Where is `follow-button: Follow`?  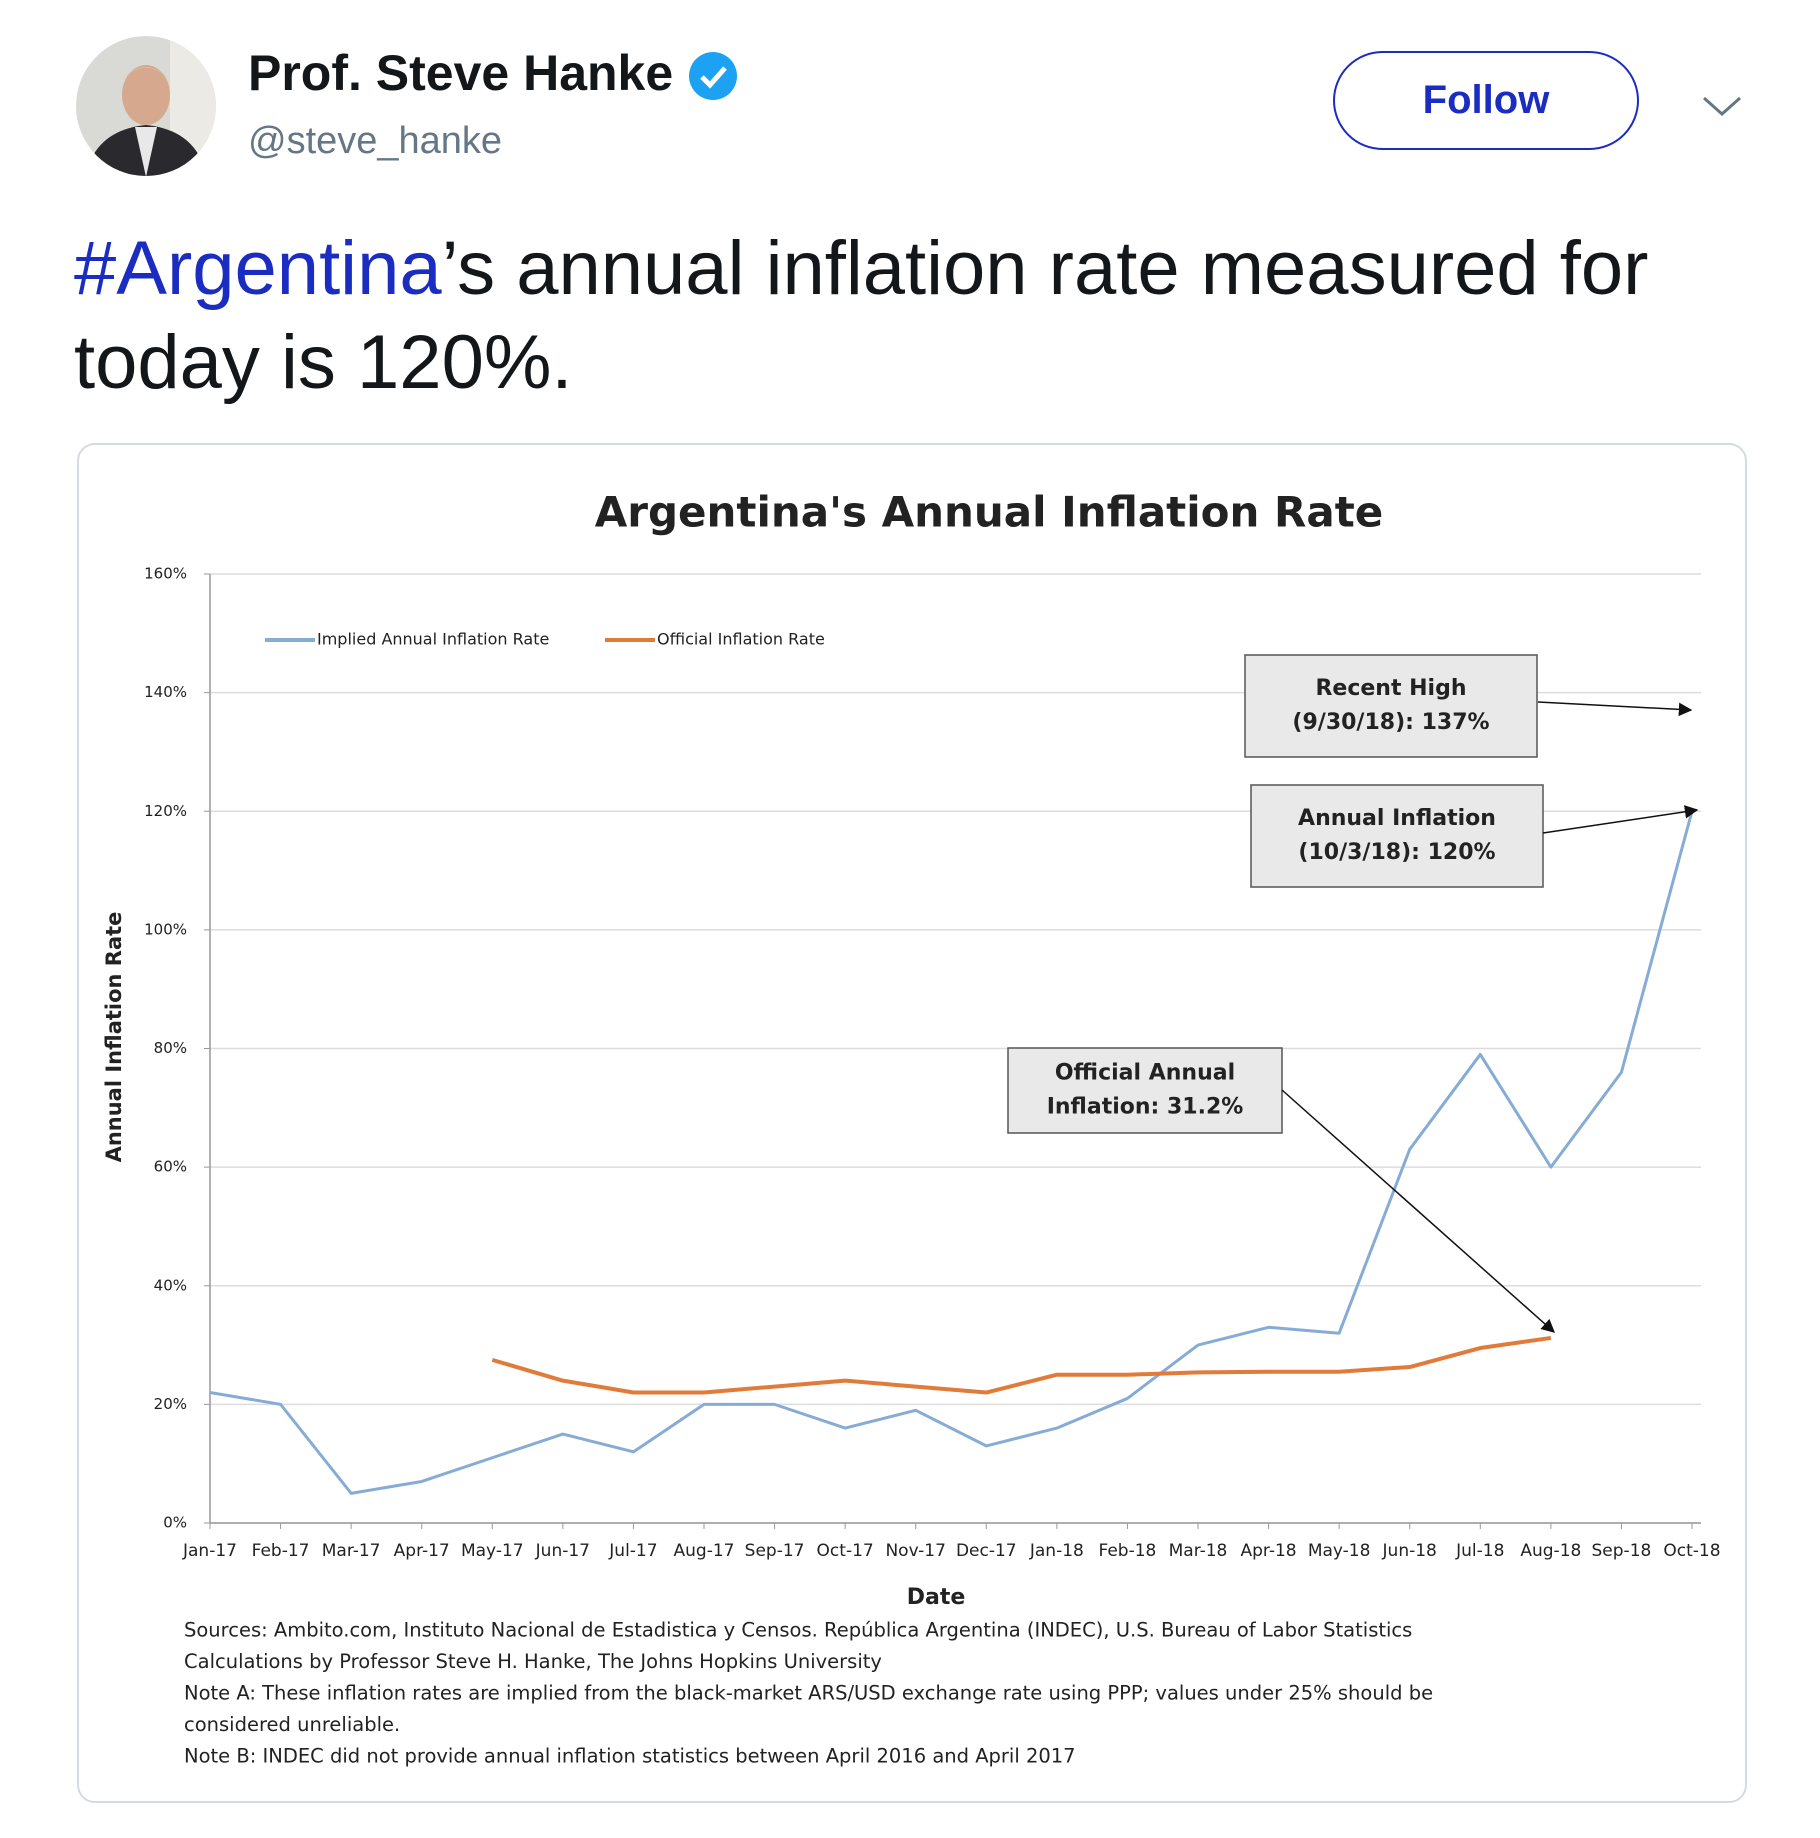
follow-button: Follow is located at coordinates (1486, 100).